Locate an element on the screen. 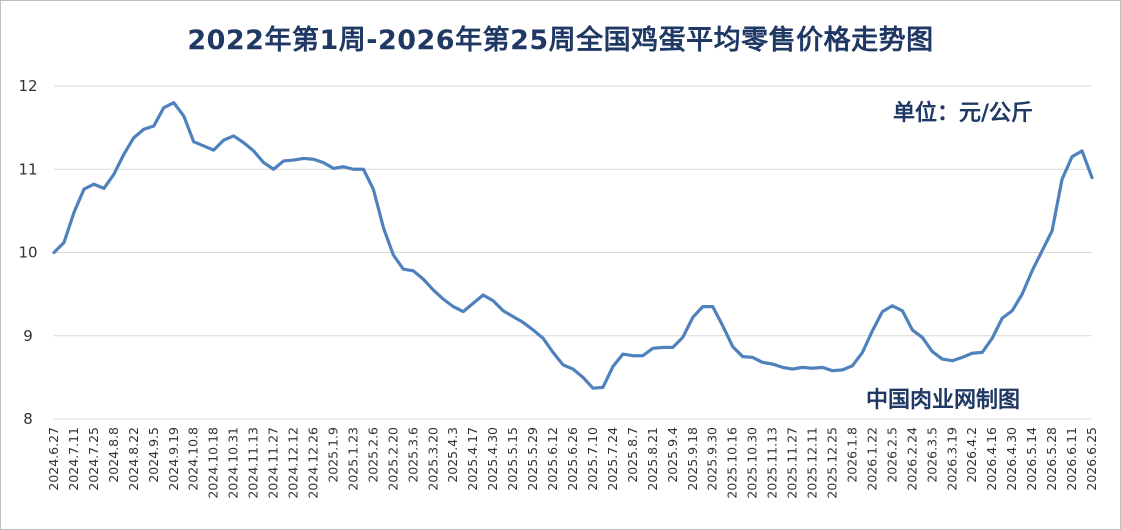 The height and width of the screenshot is (530, 1121). x-tick-label: 2025.11.13 is located at coordinates (772, 463).